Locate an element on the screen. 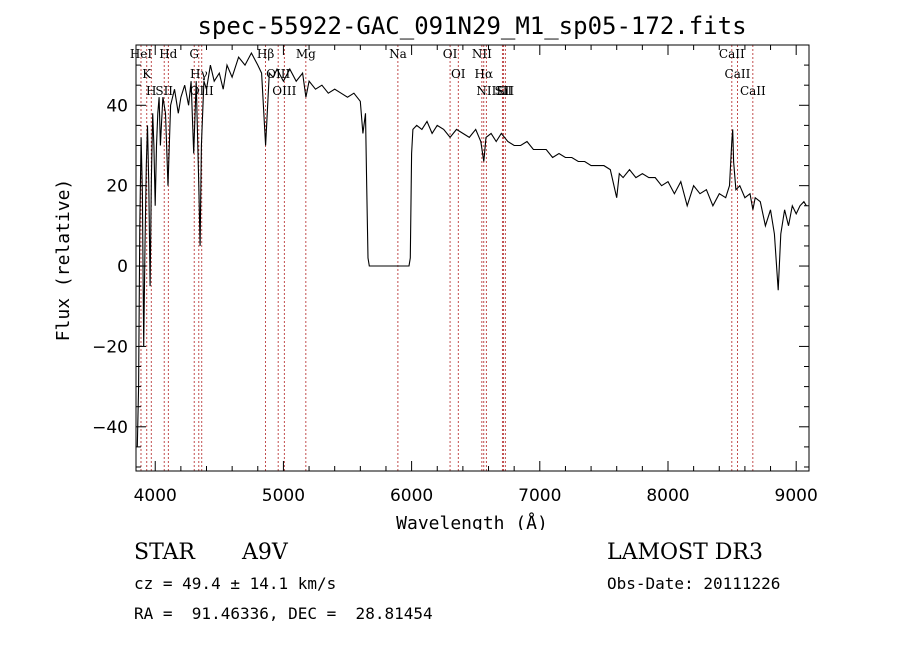 The image size is (900, 649). ra-dec-coordinates: RA = 91.46336, DEC = 28.81454 is located at coordinates (283, 613).